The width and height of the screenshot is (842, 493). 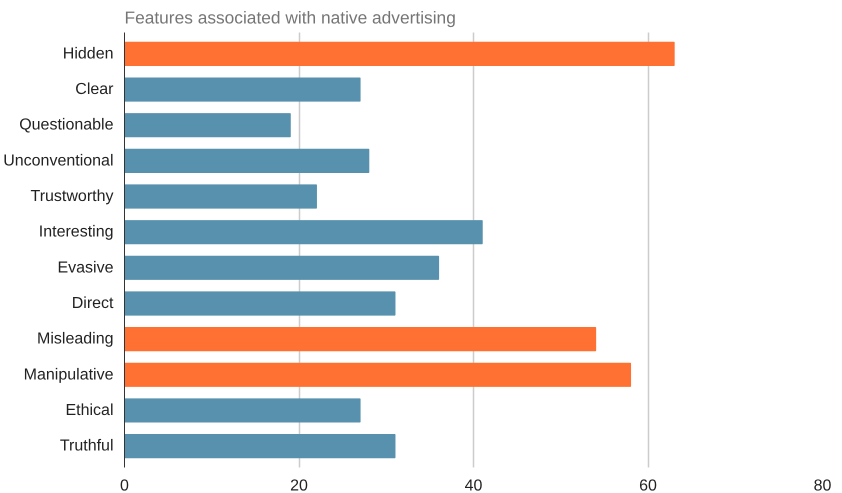 What do you see at coordinates (89, 410) in the screenshot?
I see `y-tick-label: Ethical` at bounding box center [89, 410].